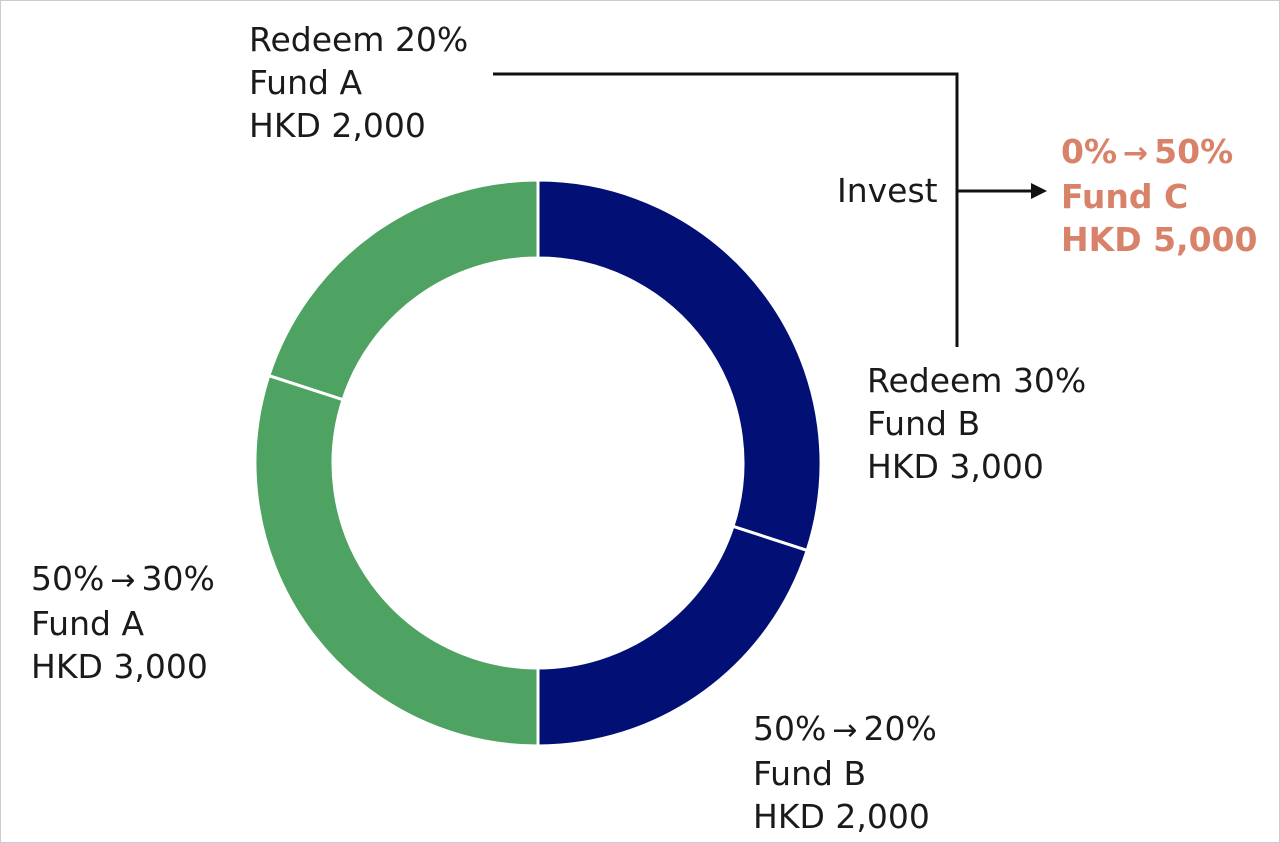 This screenshot has height=843, width=1280. Describe the element at coordinates (790, 728) in the screenshot. I see `fund-b-from: 50%` at that location.